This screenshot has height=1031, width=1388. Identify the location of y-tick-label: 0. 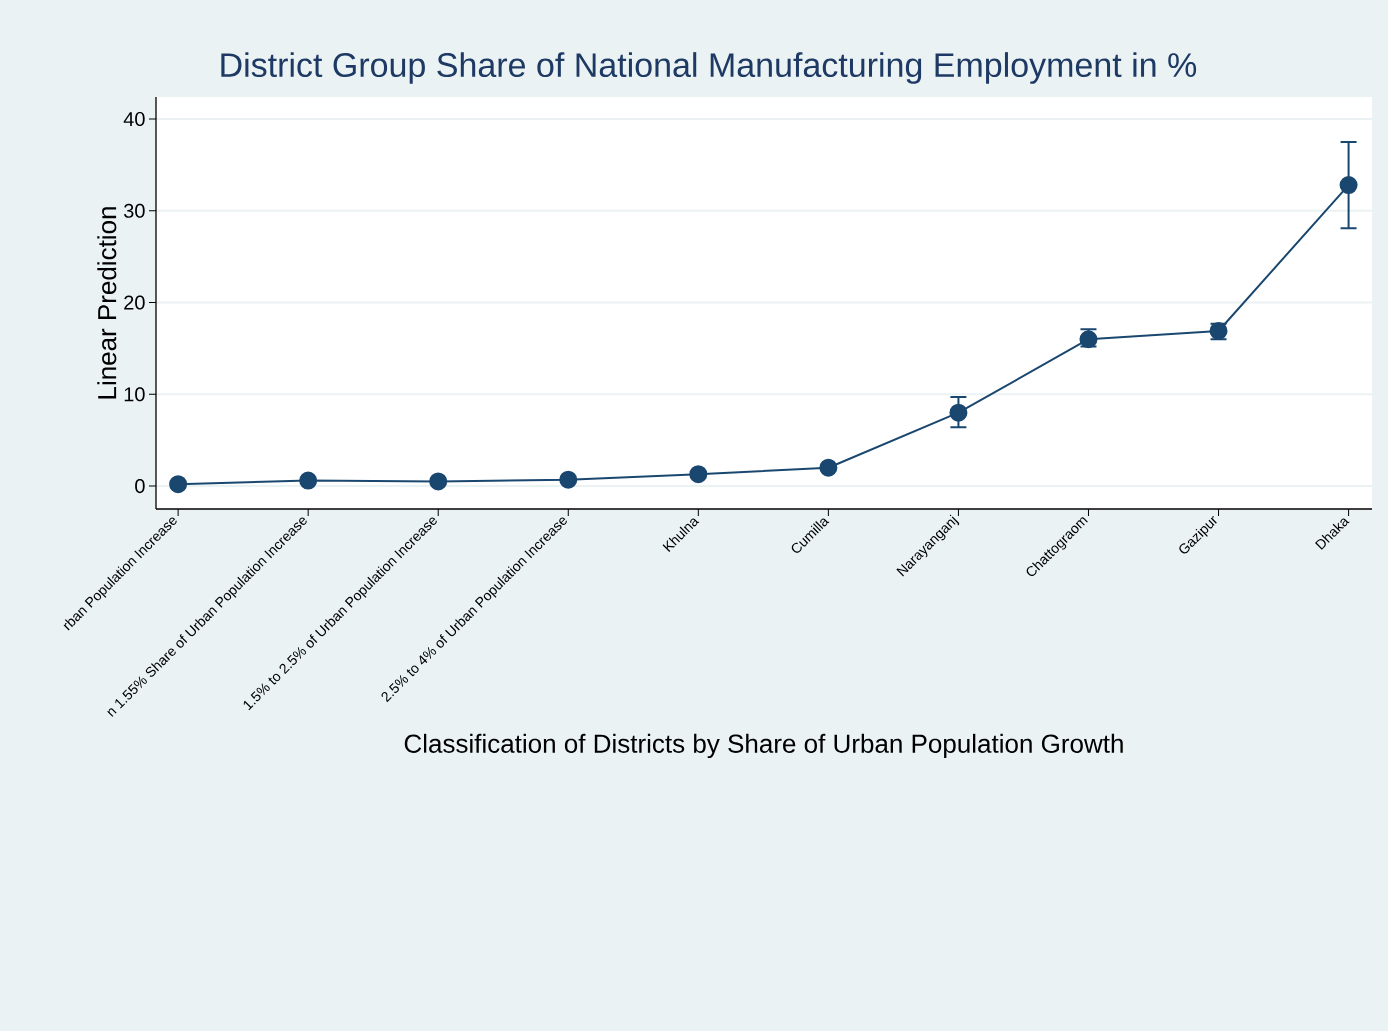
(140, 486).